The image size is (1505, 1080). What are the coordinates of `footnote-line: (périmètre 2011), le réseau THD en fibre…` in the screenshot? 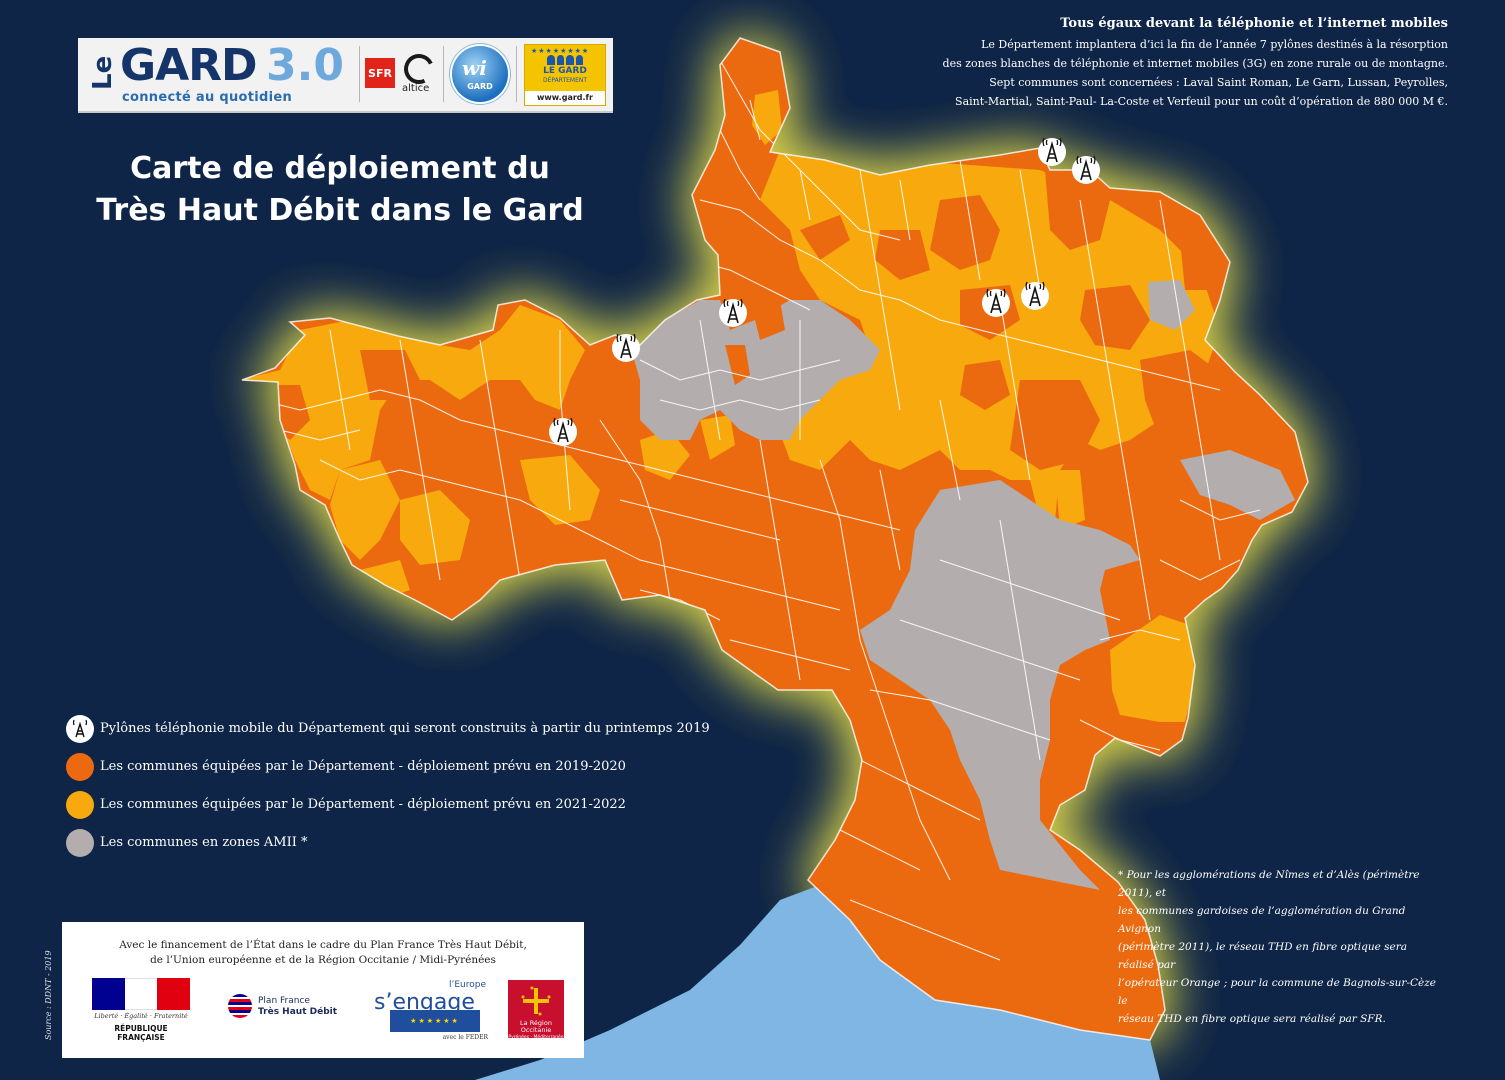 It's located at (1263, 956).